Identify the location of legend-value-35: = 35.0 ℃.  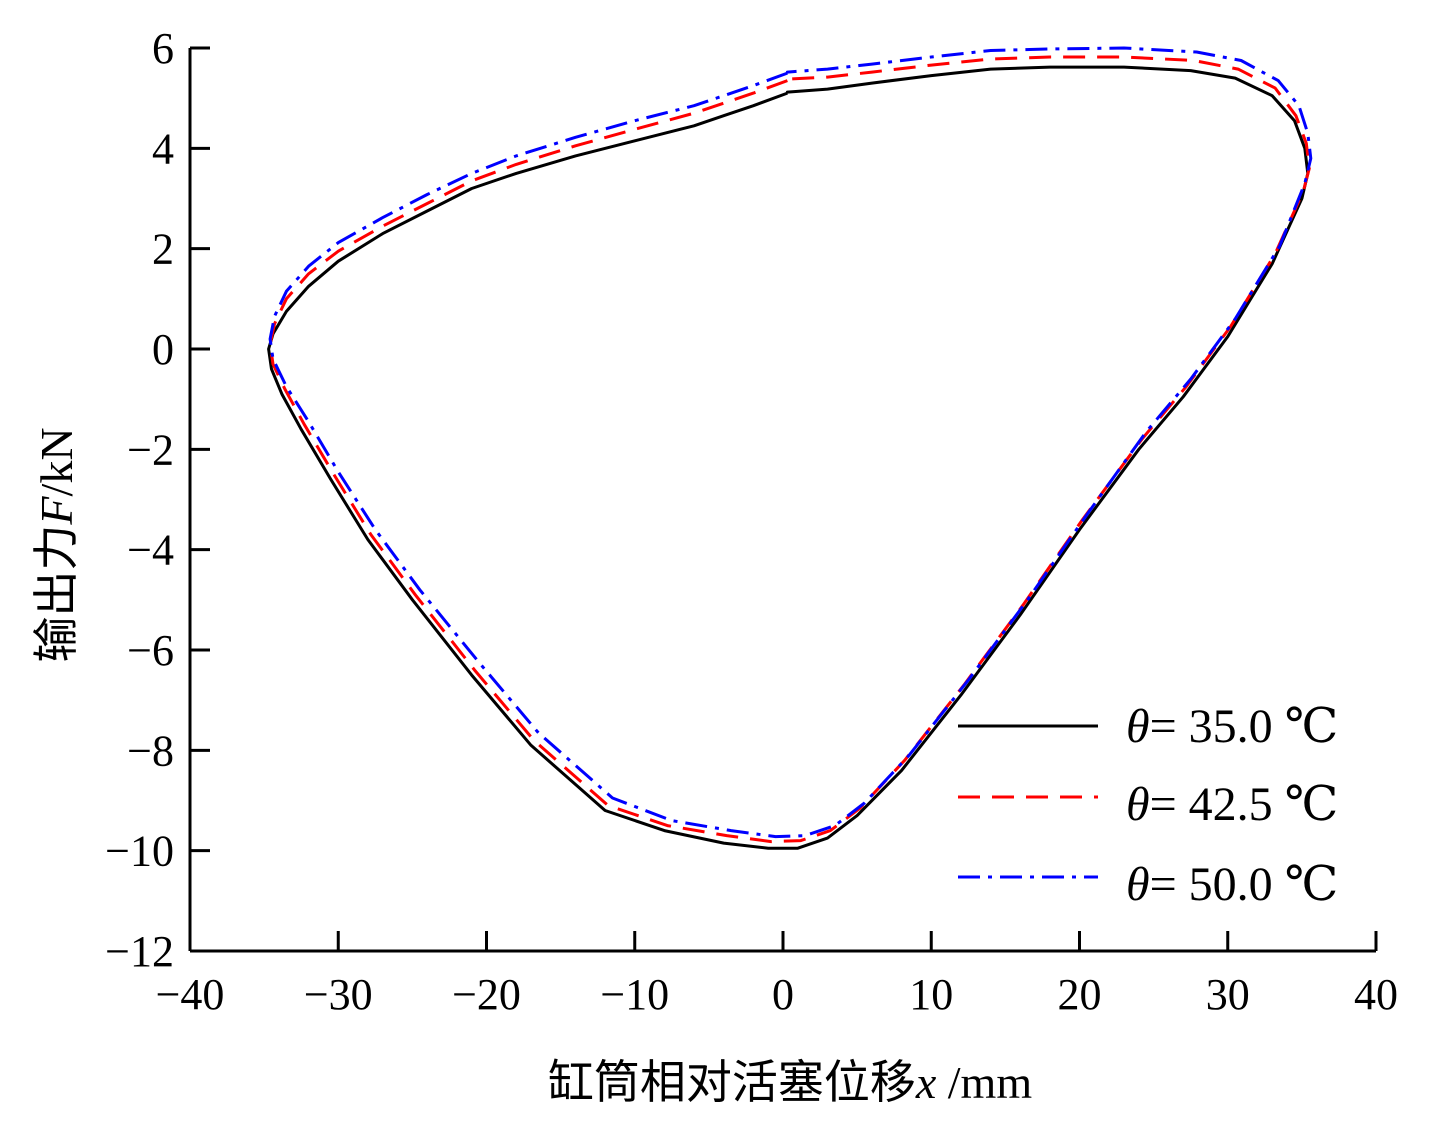
(1244, 726).